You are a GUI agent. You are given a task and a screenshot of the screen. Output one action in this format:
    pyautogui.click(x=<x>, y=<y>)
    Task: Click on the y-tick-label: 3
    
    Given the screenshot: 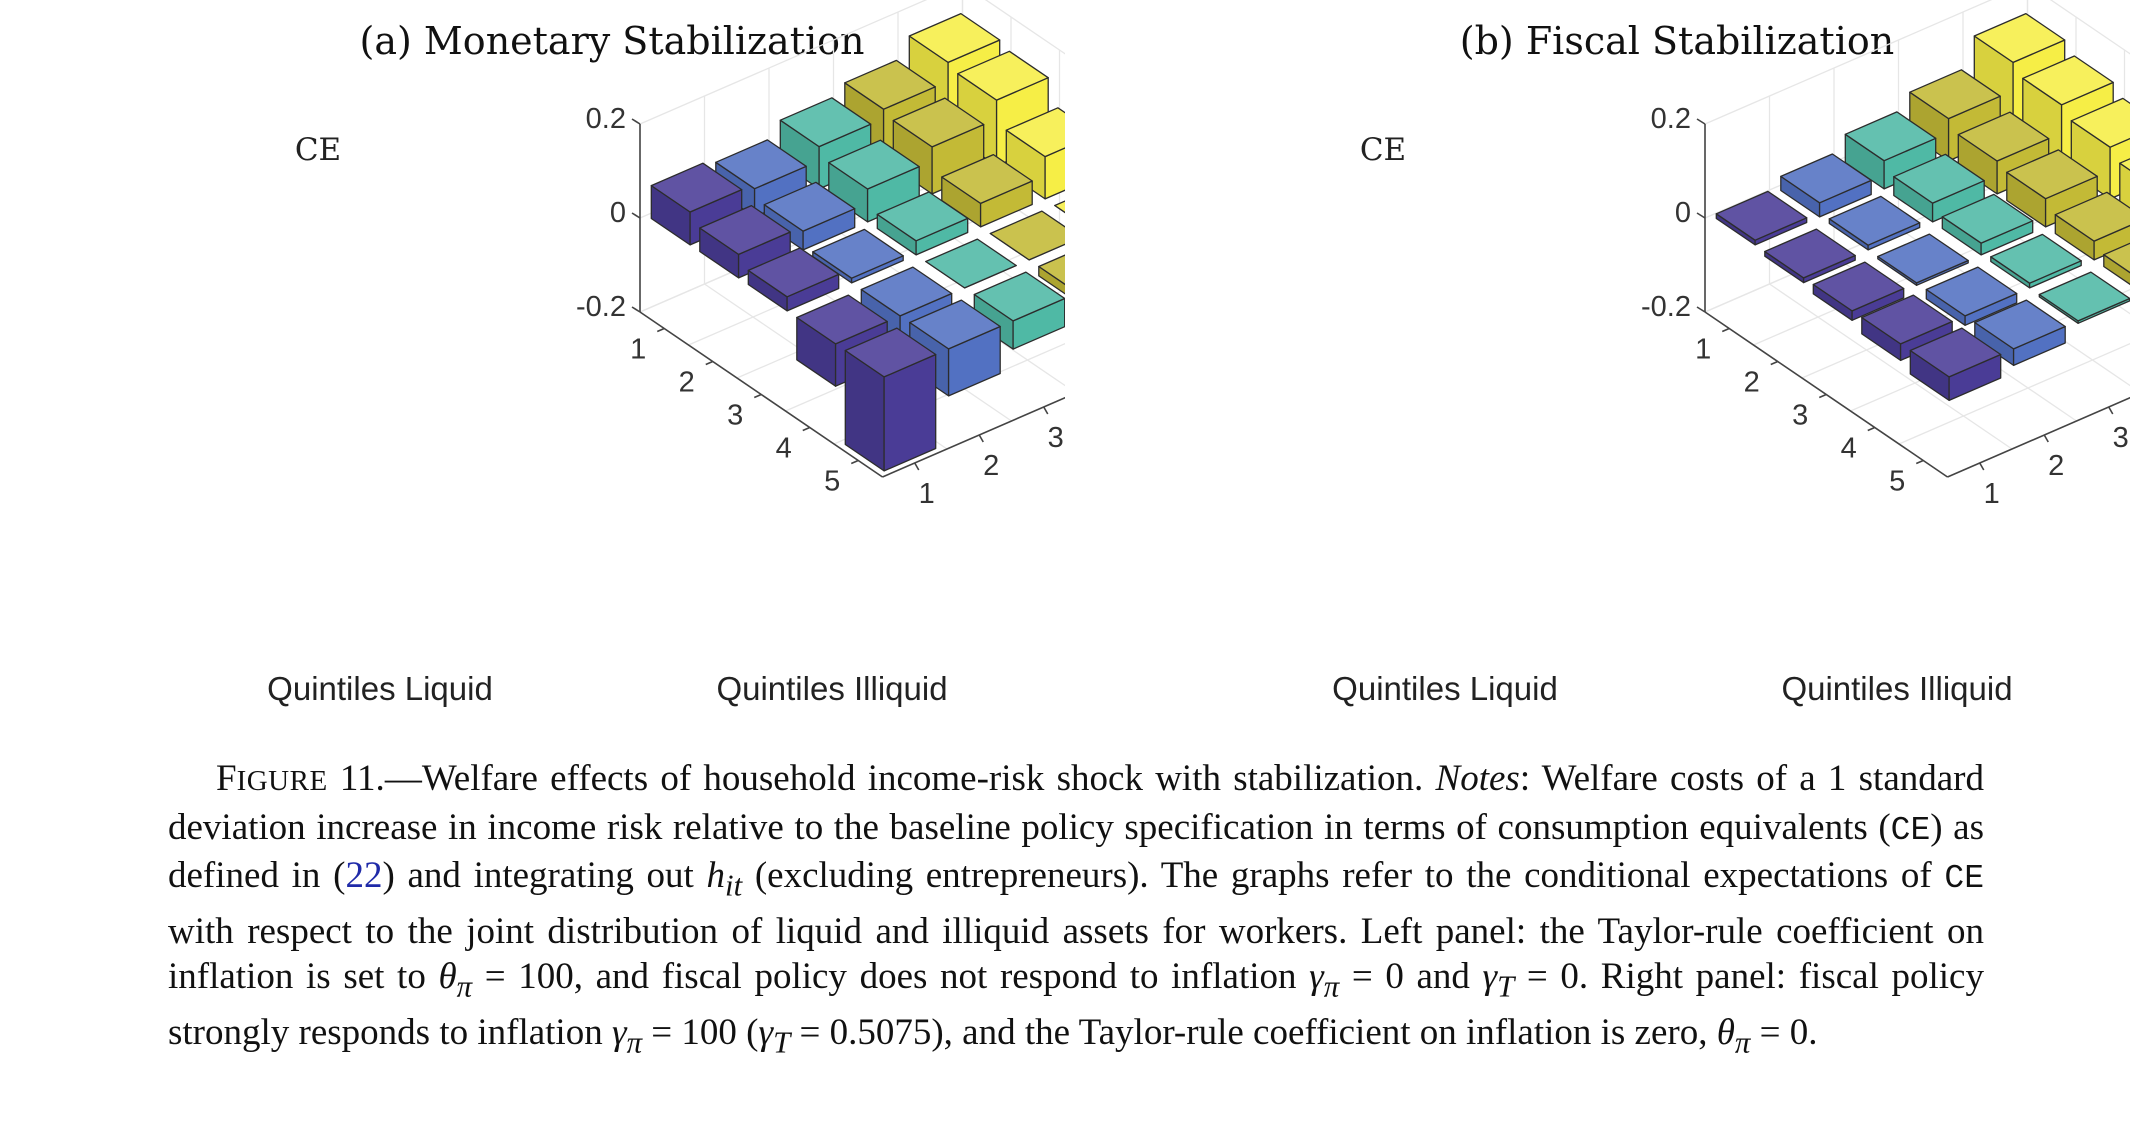 What is the action you would take?
    pyautogui.click(x=2121, y=438)
    